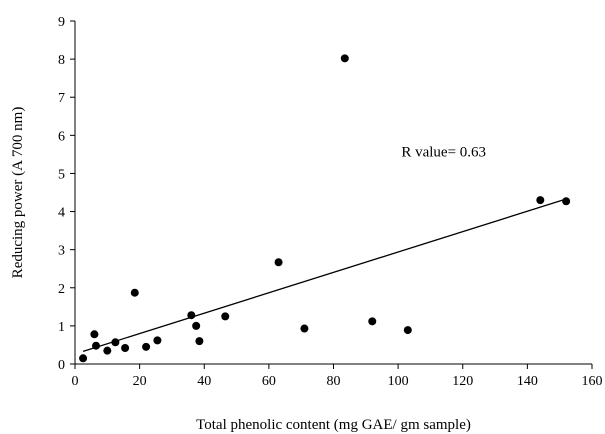 The width and height of the screenshot is (605, 434). I want to click on y-tick-label: 2, so click(61, 289).